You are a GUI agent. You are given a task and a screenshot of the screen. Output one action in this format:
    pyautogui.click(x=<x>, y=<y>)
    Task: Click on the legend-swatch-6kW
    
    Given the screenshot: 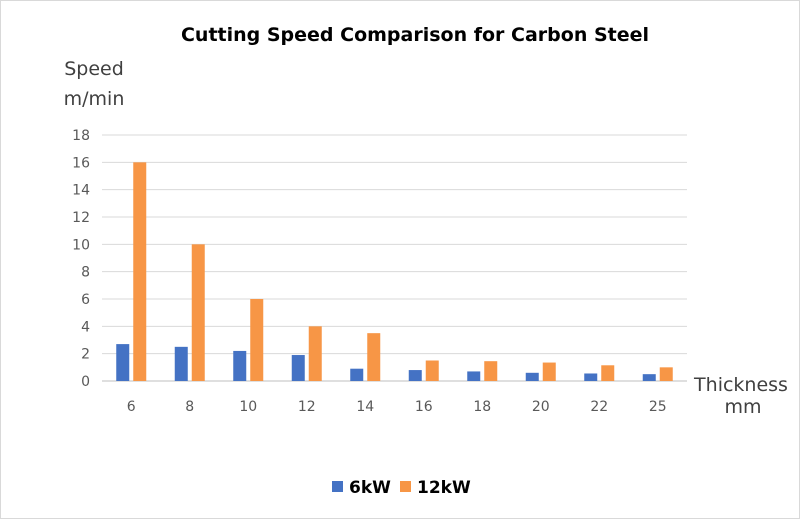 What is the action you would take?
    pyautogui.click(x=337, y=486)
    